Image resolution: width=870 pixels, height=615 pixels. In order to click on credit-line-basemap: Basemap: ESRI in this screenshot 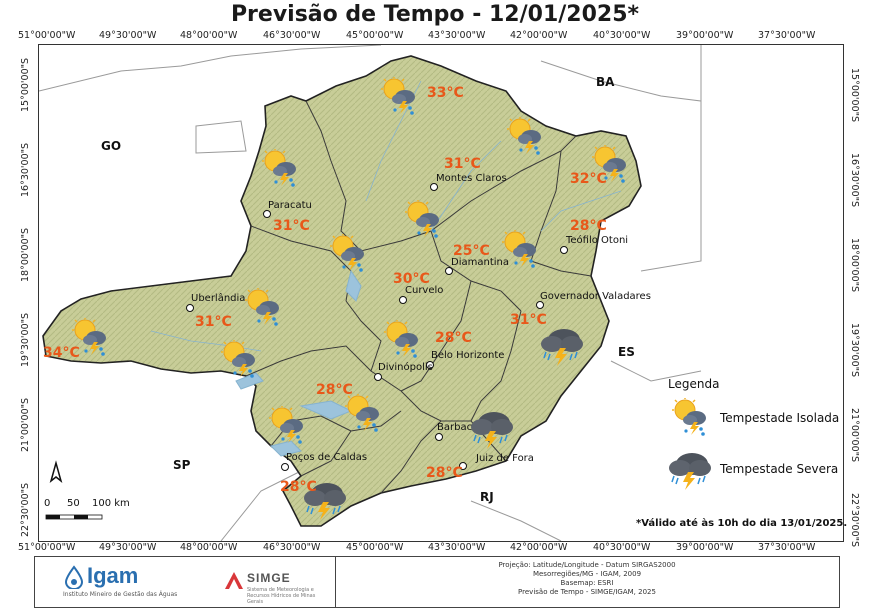, I will do `click(587, 583)`.